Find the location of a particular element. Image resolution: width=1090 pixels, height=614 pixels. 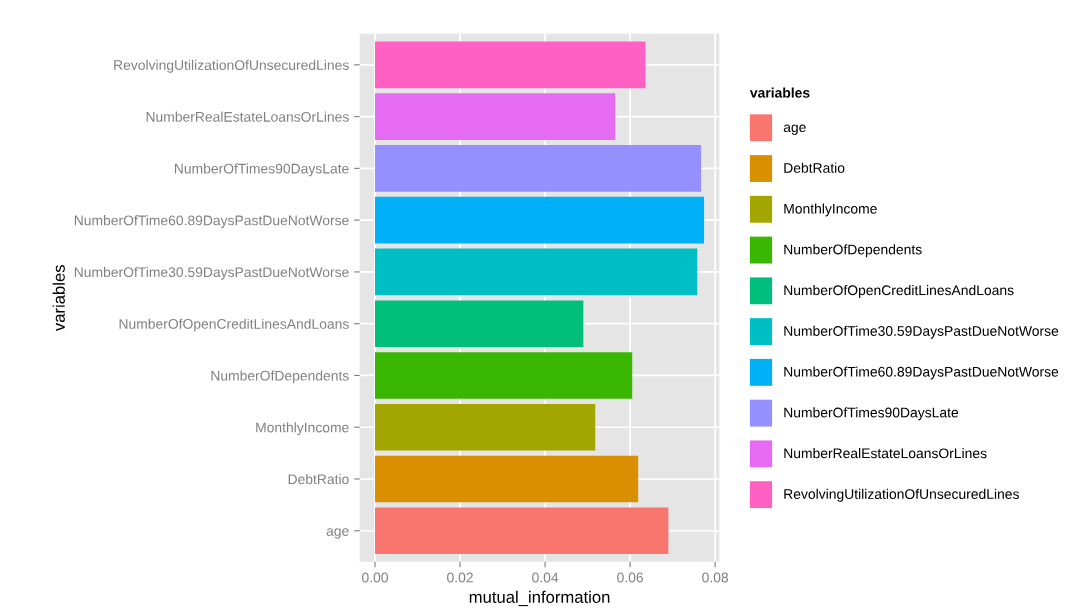

legend-label: NumberOfTime60.89DaysPastDueNotWorse is located at coordinates (921, 373).